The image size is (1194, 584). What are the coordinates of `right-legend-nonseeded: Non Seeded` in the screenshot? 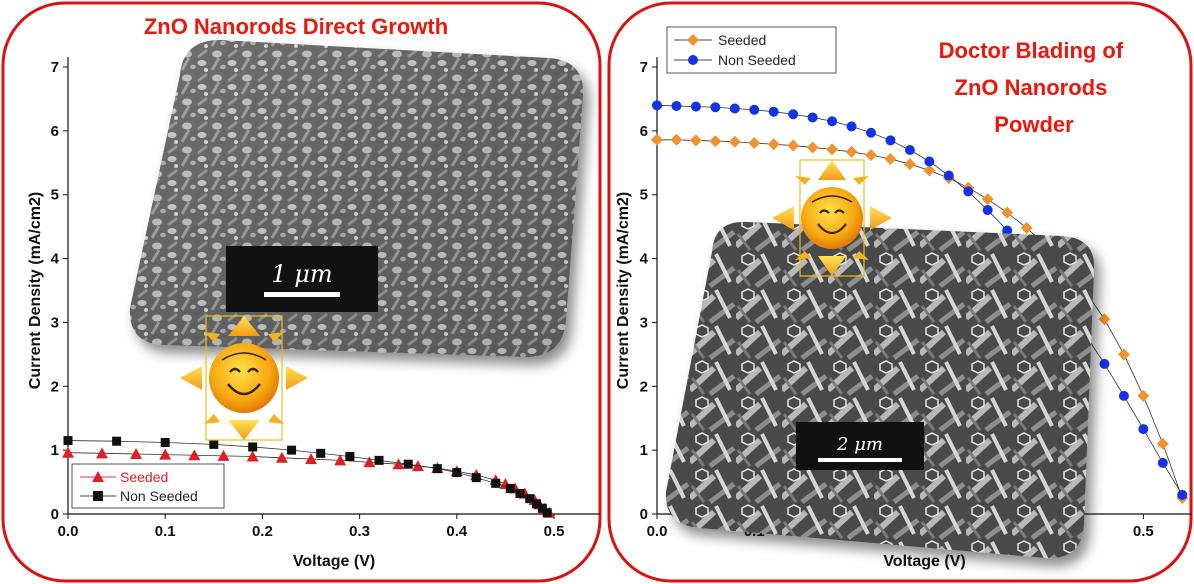 It's located at (757, 60).